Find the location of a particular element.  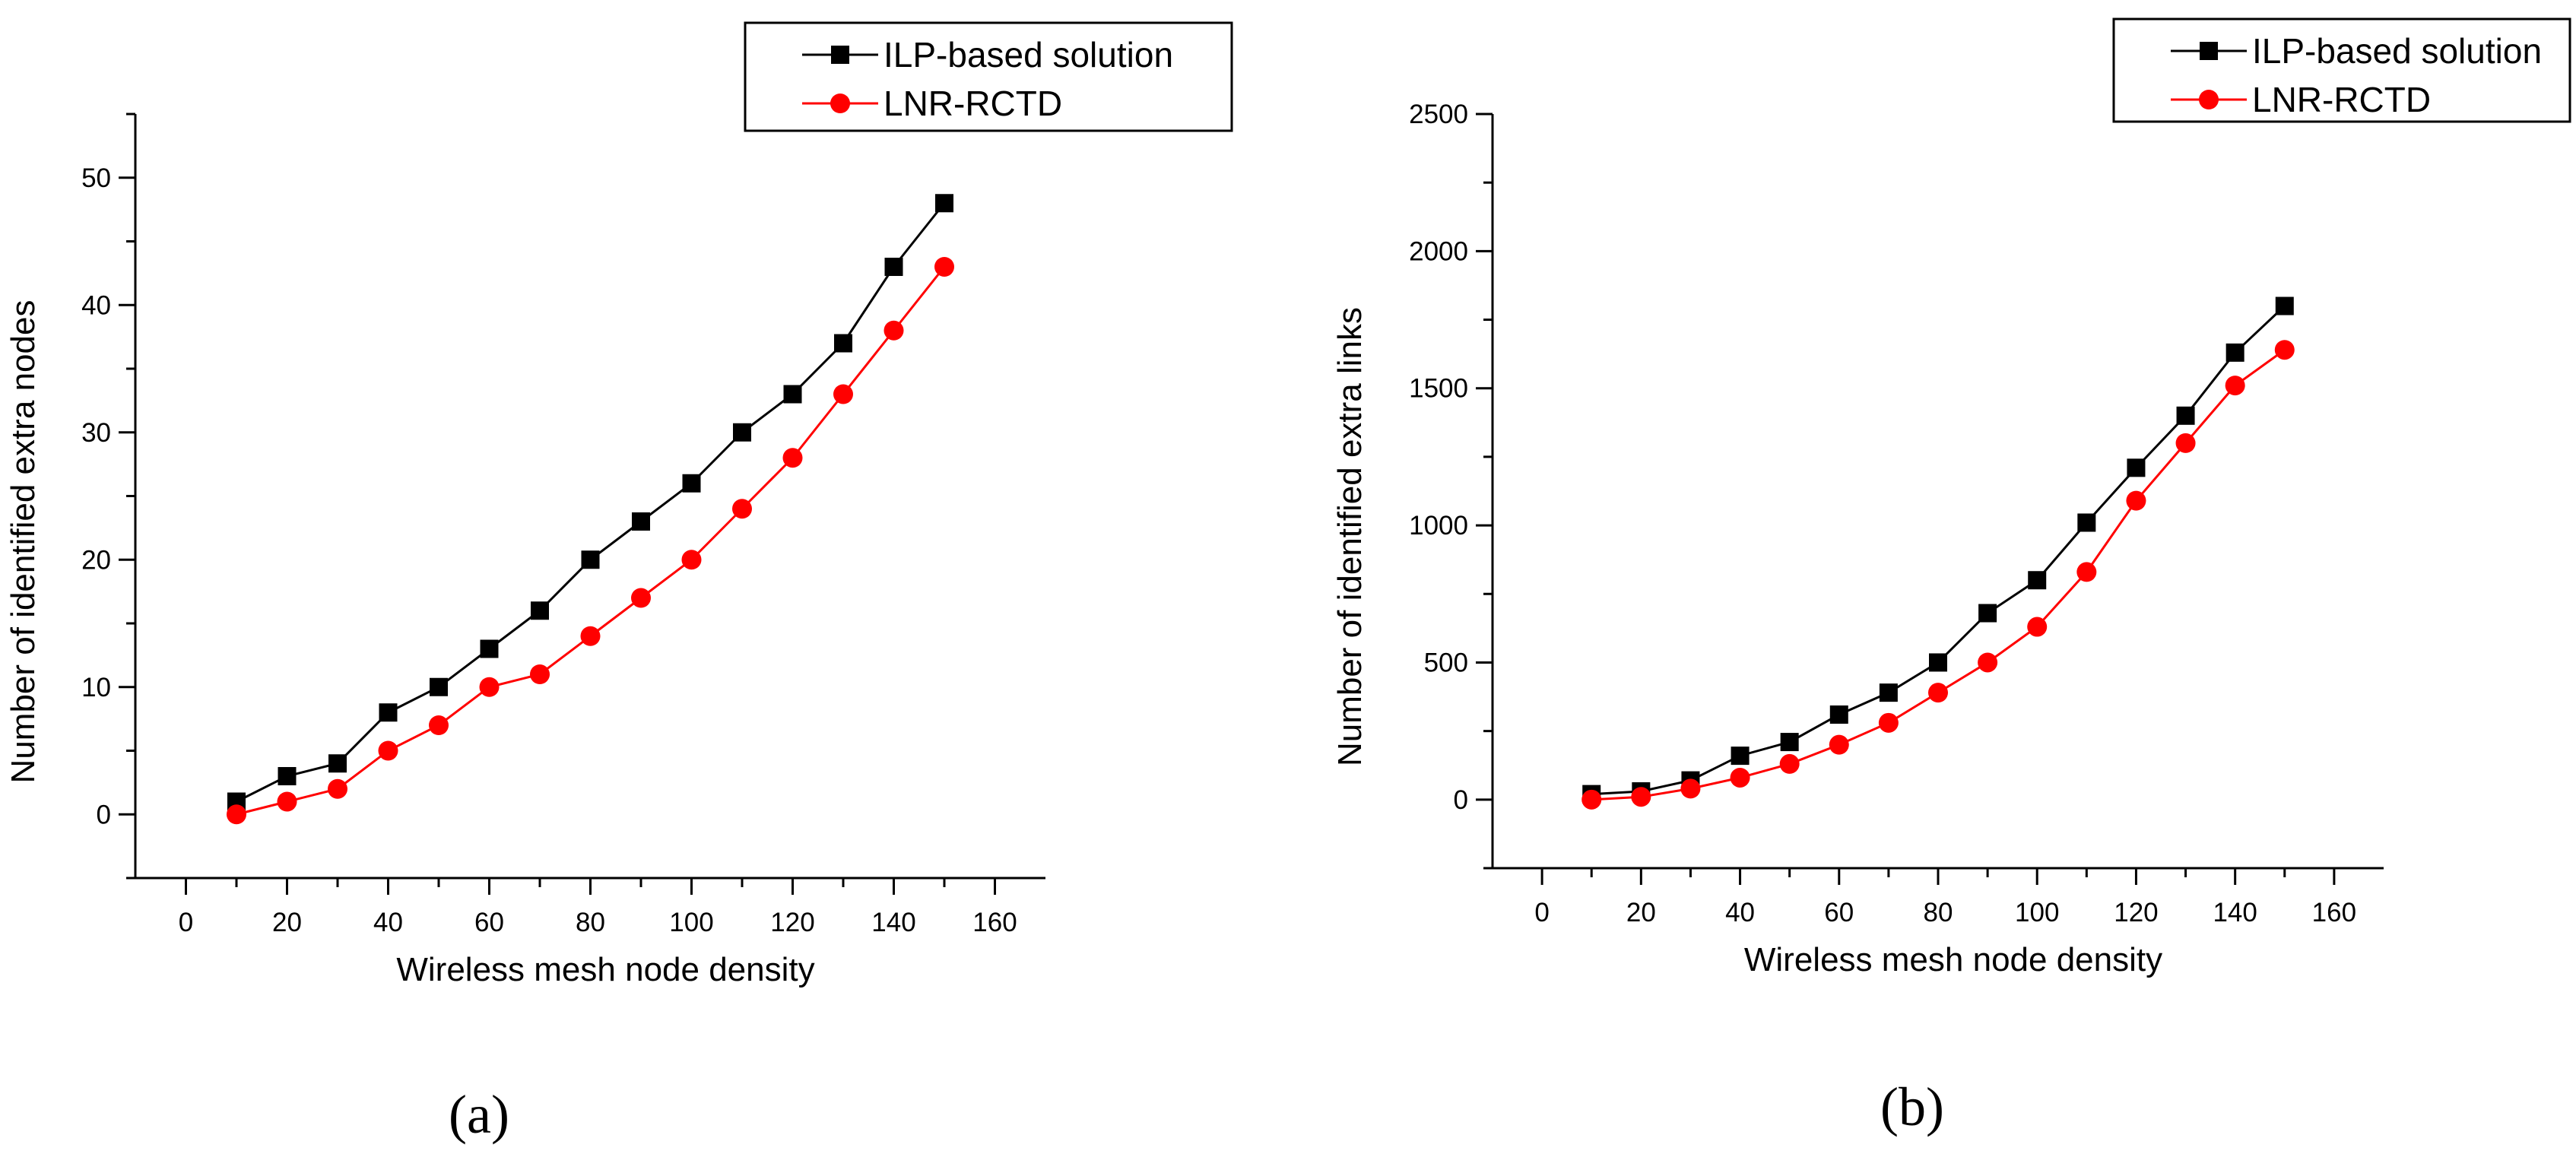

figure-caption: (b) is located at coordinates (1912, 1106).